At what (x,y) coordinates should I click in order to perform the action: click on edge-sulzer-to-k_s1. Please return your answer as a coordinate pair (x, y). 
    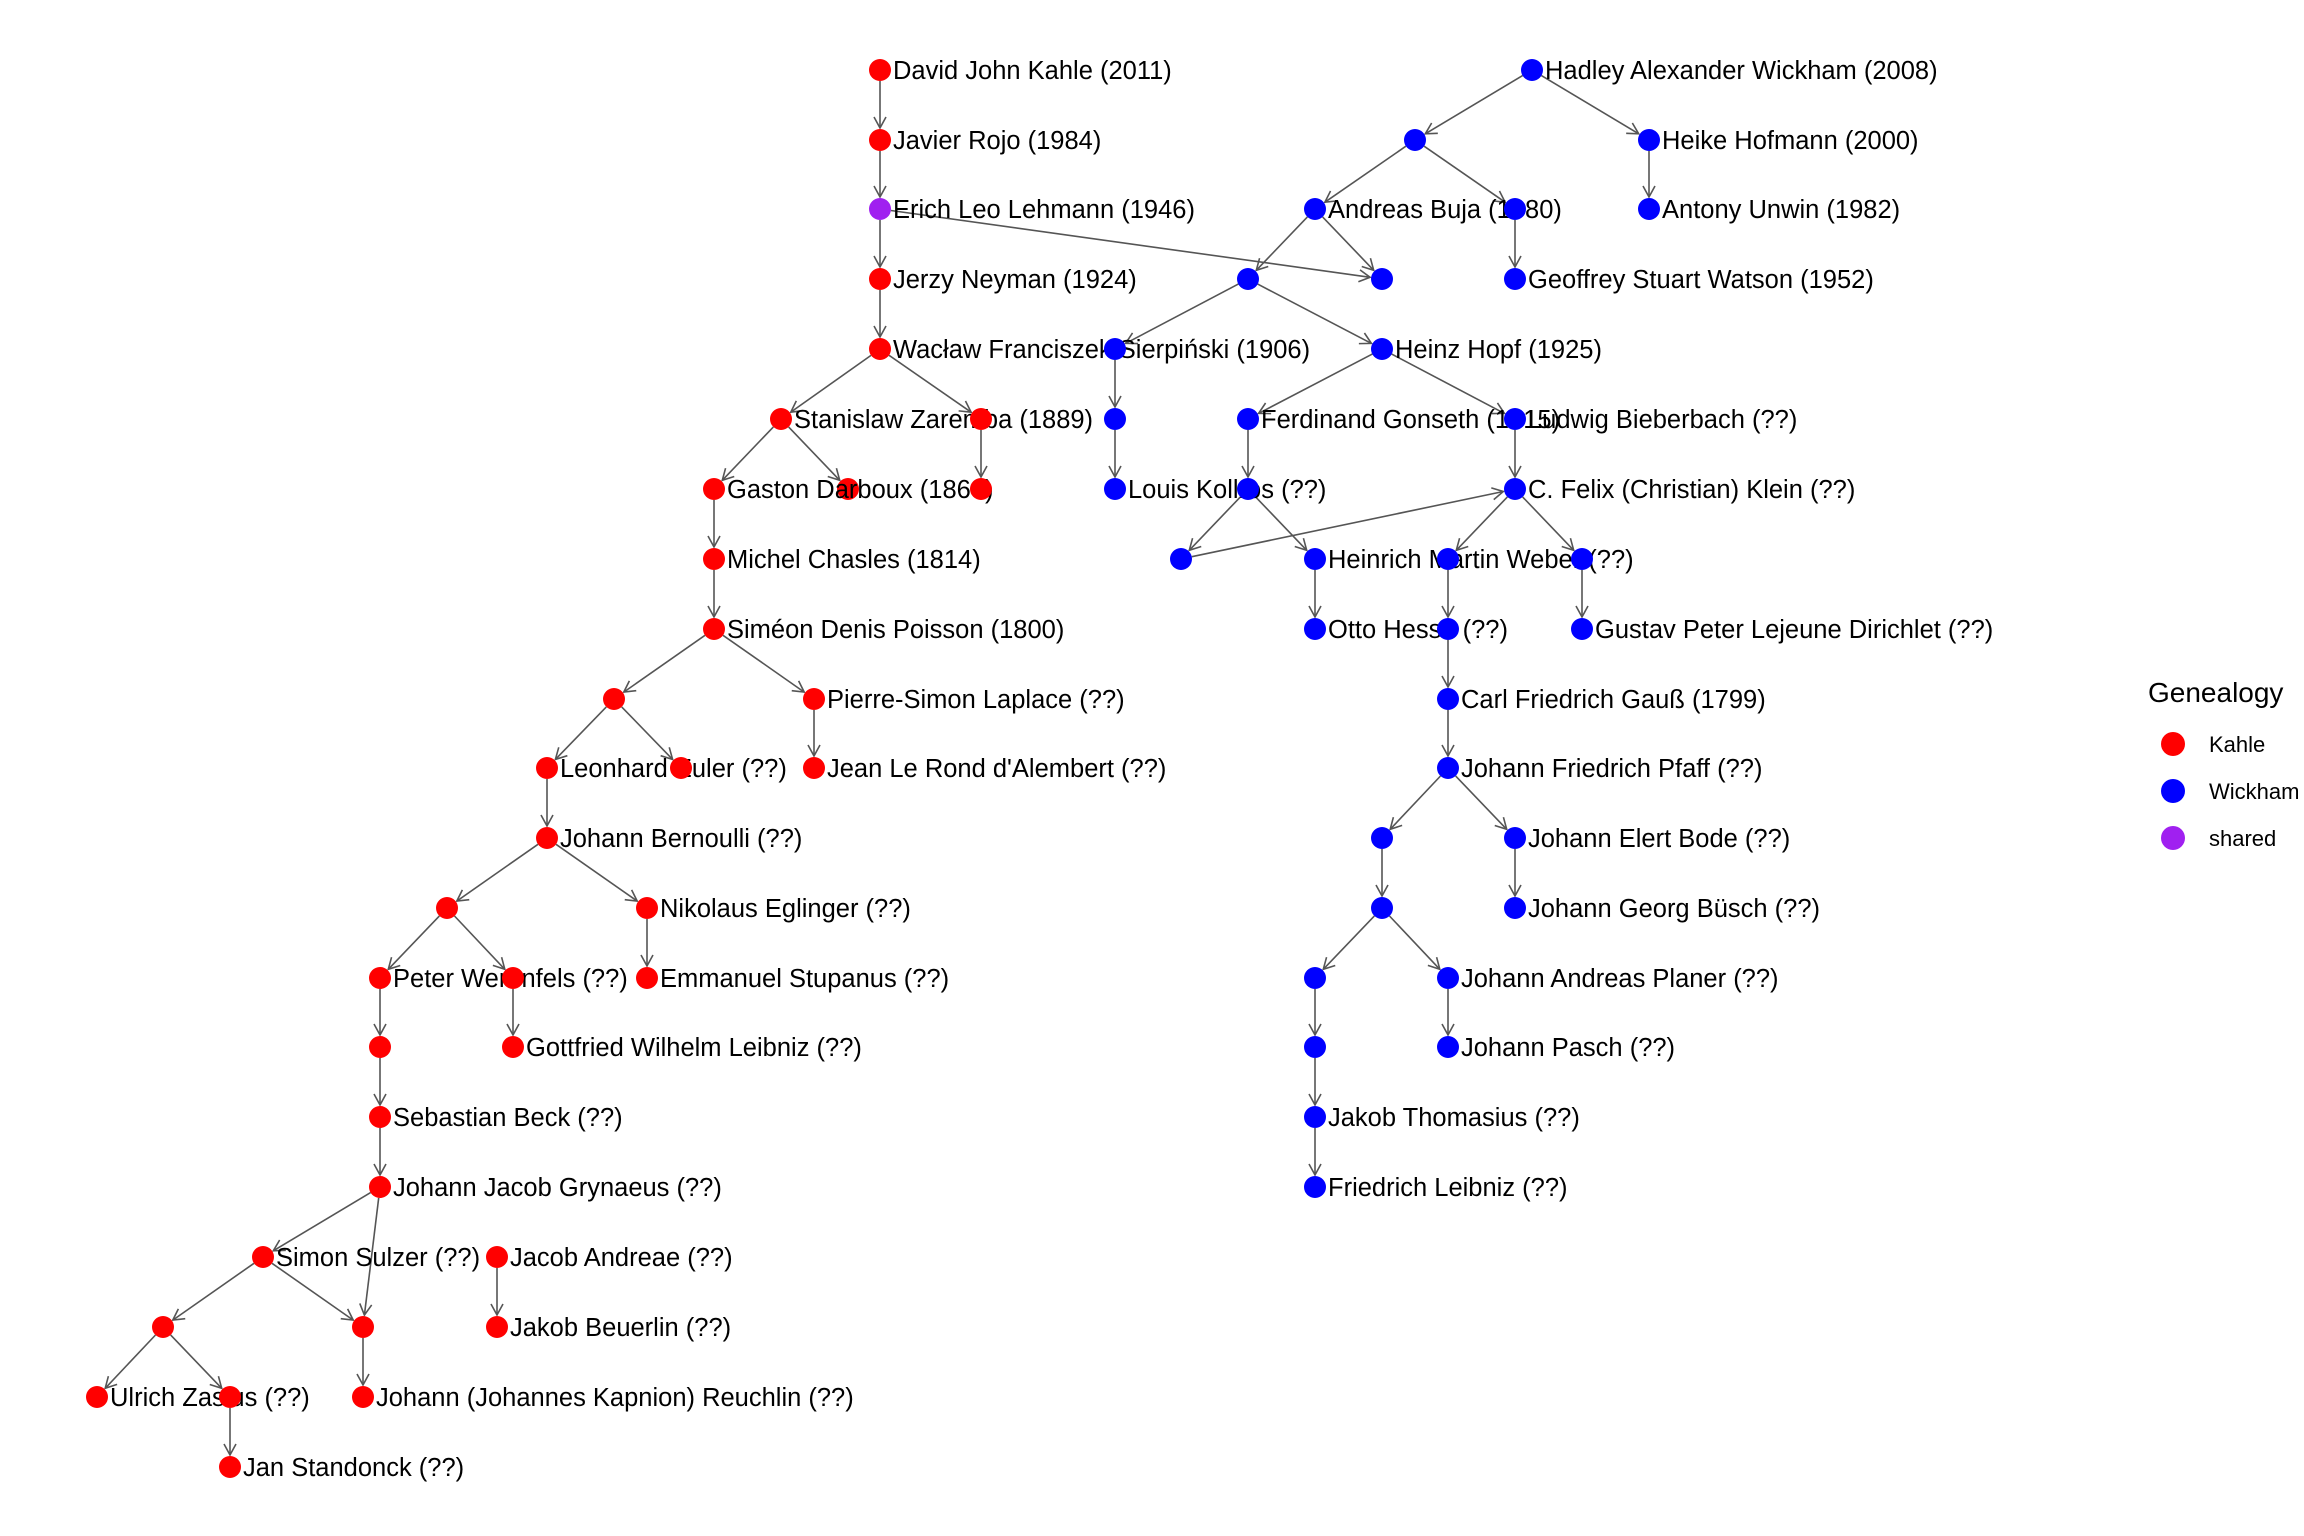
    Looking at the image, I should click on (213, 1292).